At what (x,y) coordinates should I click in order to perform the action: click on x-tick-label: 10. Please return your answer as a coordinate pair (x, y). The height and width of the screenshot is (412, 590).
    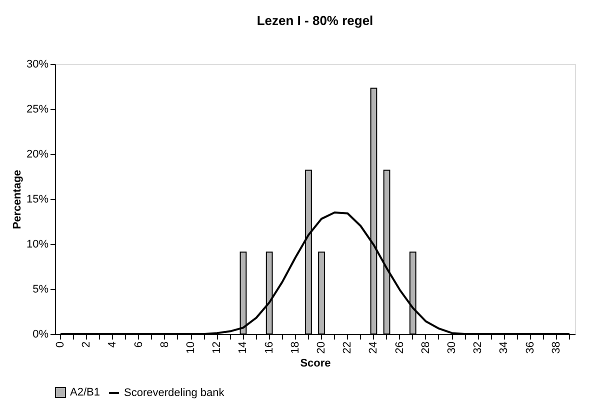
    Looking at the image, I should click on (191, 348).